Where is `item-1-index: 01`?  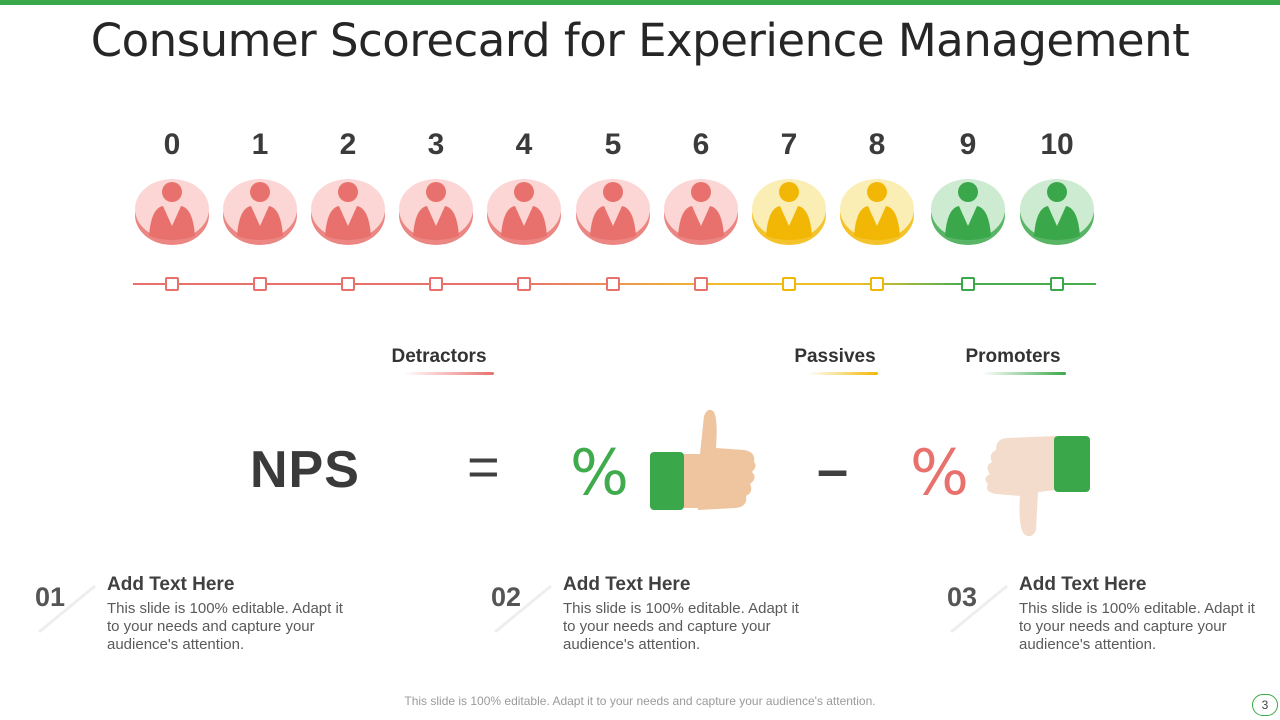 item-1-index: 01 is located at coordinates (50, 597).